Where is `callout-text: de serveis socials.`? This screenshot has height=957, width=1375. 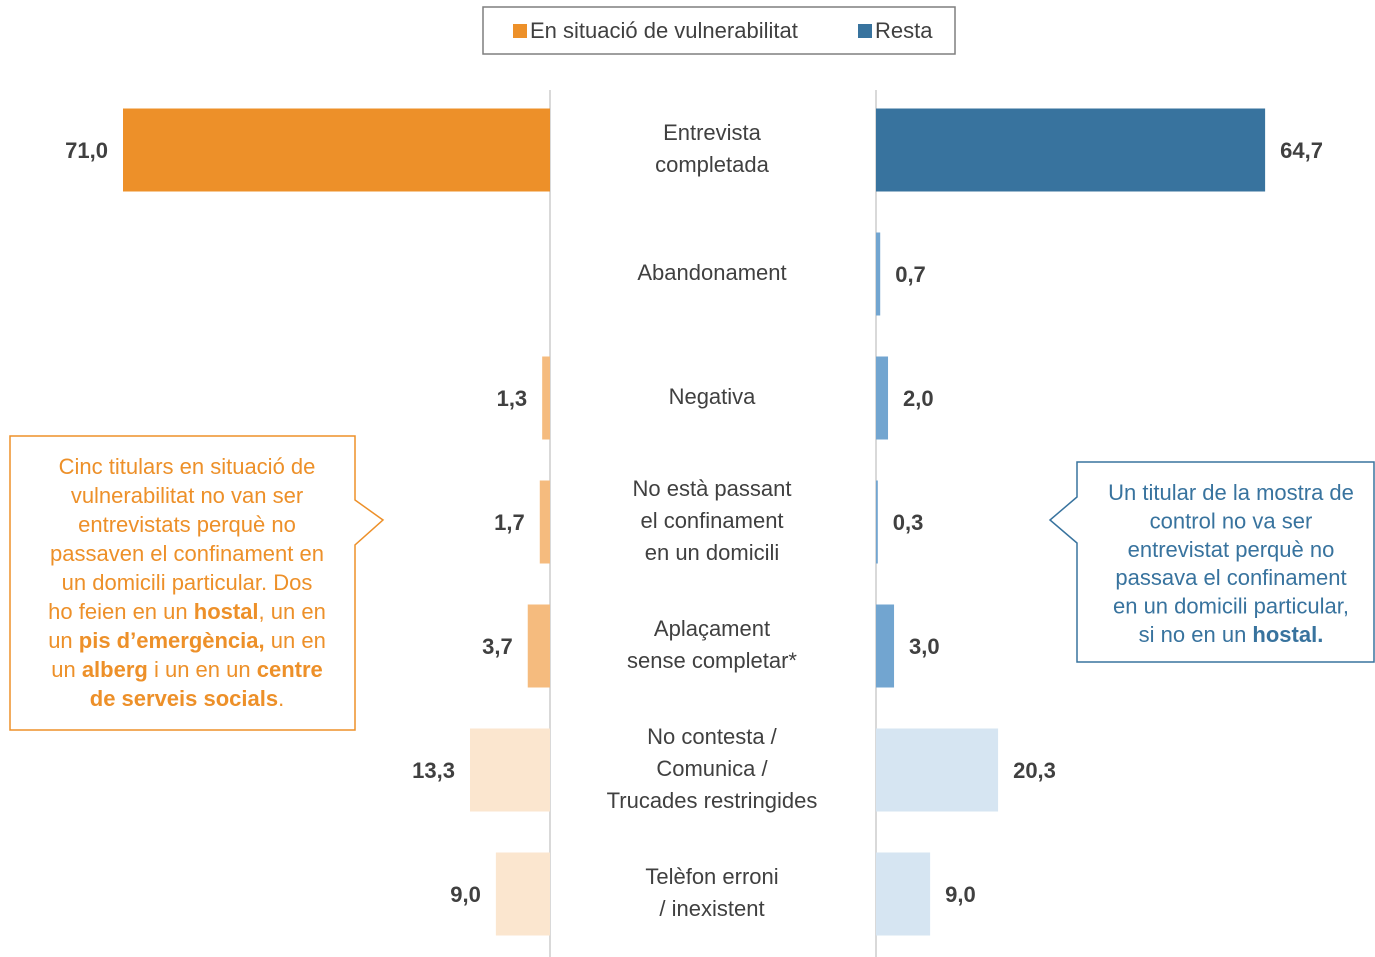 callout-text: de serveis socials. is located at coordinates (187, 698).